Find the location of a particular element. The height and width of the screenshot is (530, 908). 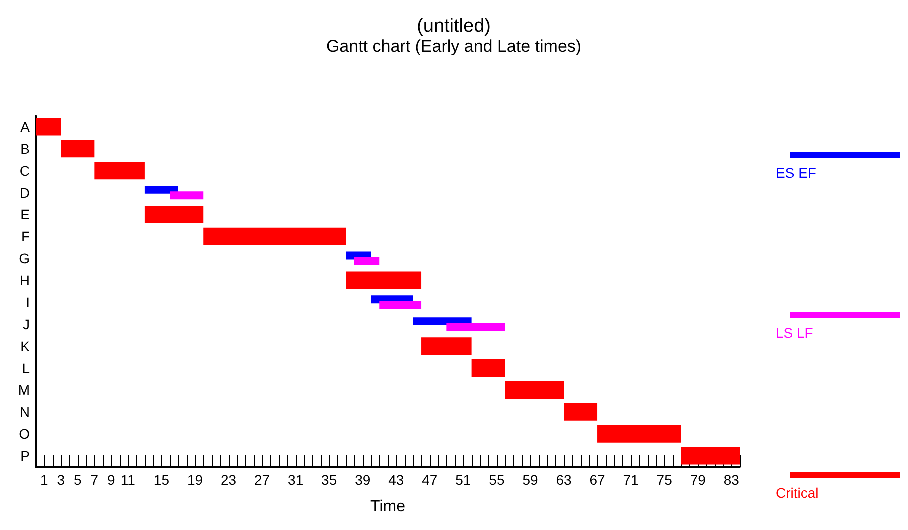

y-tick-label: G is located at coordinates (24, 258).